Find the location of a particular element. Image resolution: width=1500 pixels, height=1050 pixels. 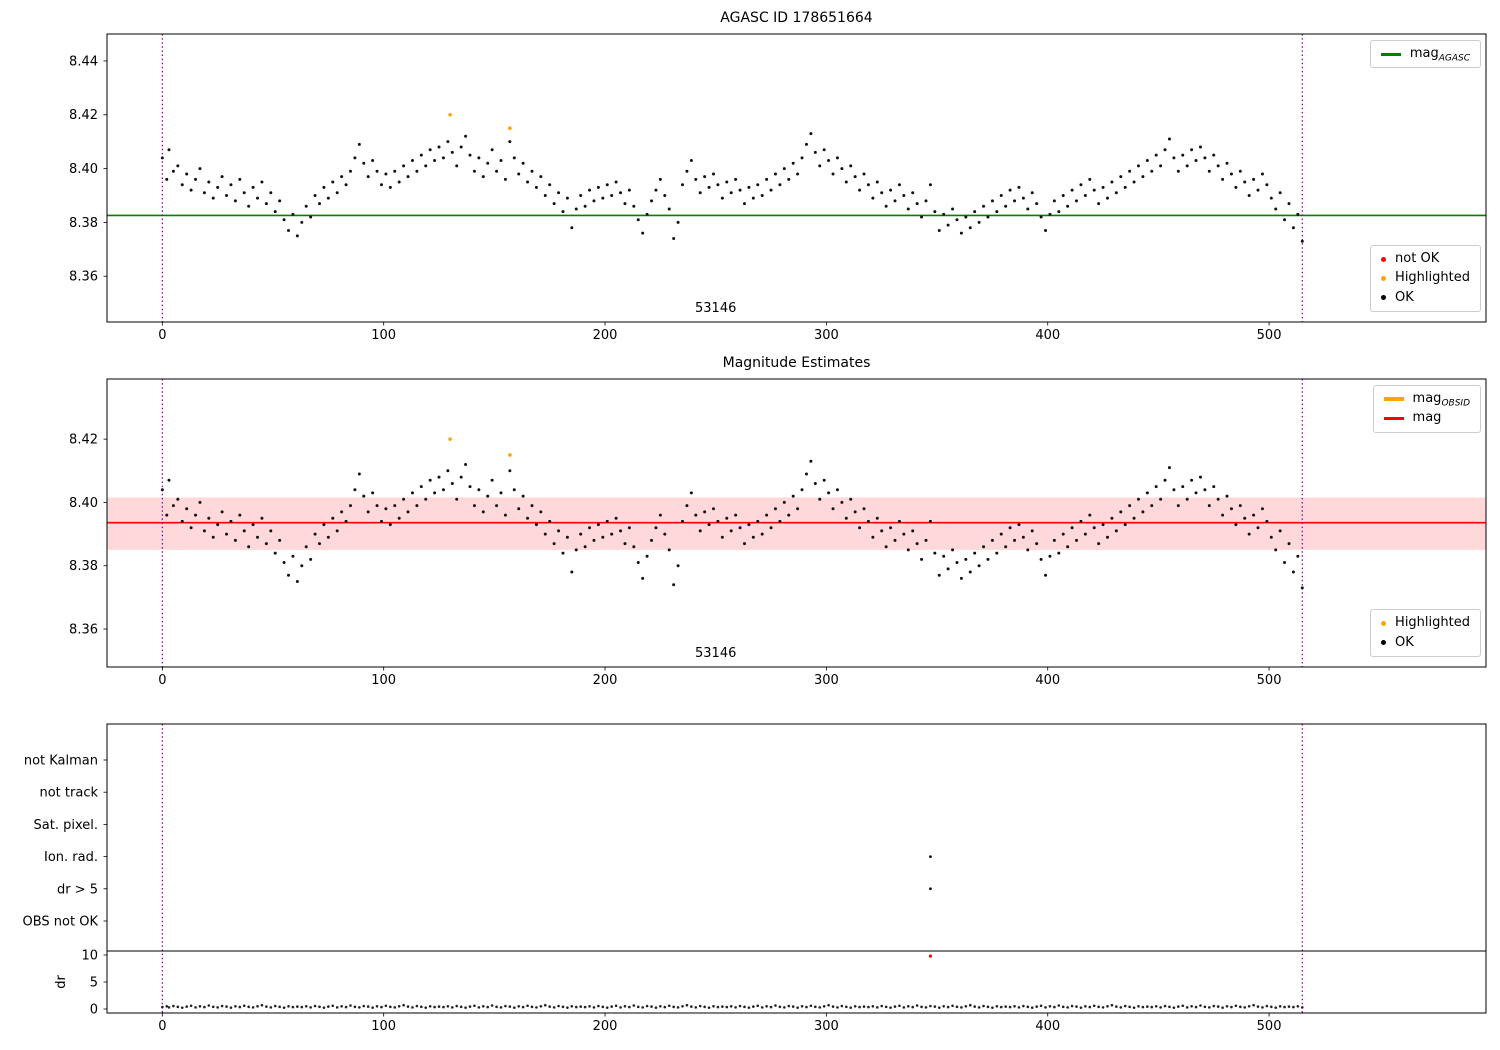

plot2-legend-top: magOBSID mag is located at coordinates (1426, 409).